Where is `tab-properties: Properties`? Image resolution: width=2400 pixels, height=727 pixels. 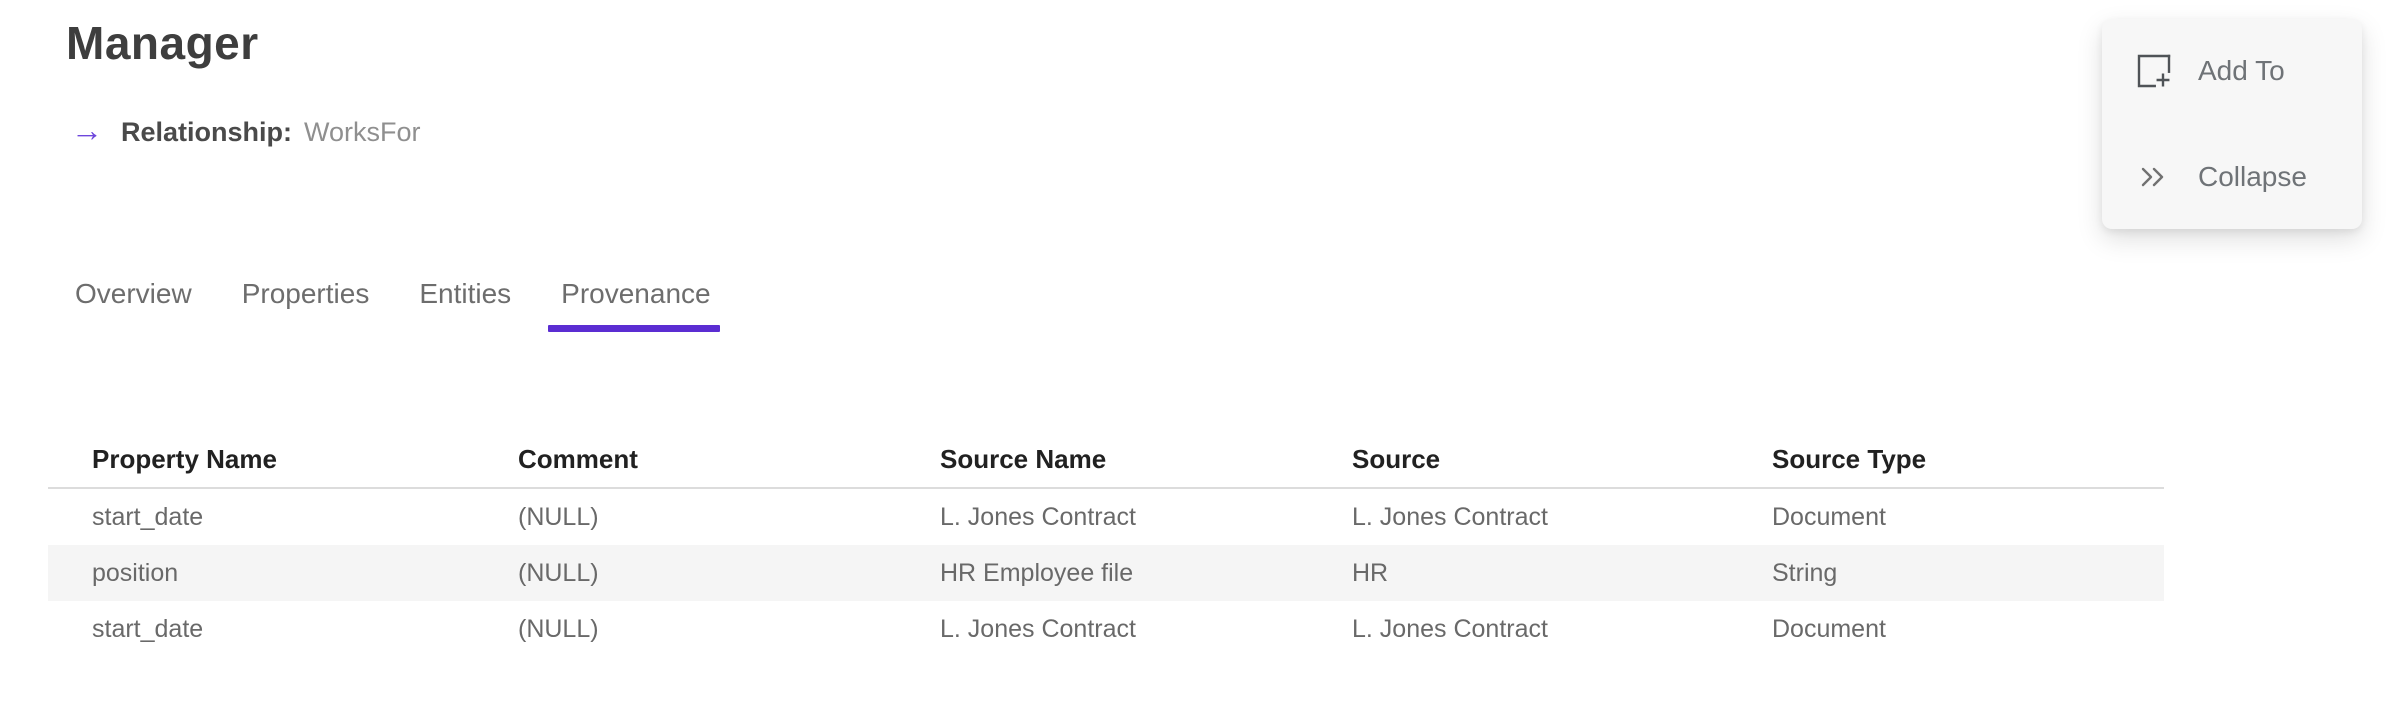
tab-properties: Properties is located at coordinates (305, 293).